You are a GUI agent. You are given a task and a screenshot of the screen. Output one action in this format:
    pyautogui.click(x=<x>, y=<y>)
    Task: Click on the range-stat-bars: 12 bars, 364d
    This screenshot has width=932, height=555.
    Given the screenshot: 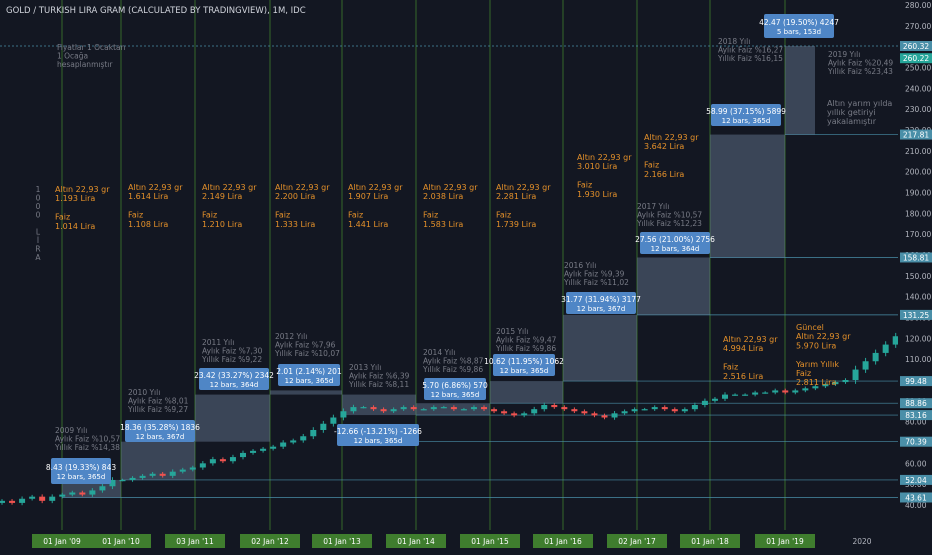 What is the action you would take?
    pyautogui.click(x=234, y=385)
    